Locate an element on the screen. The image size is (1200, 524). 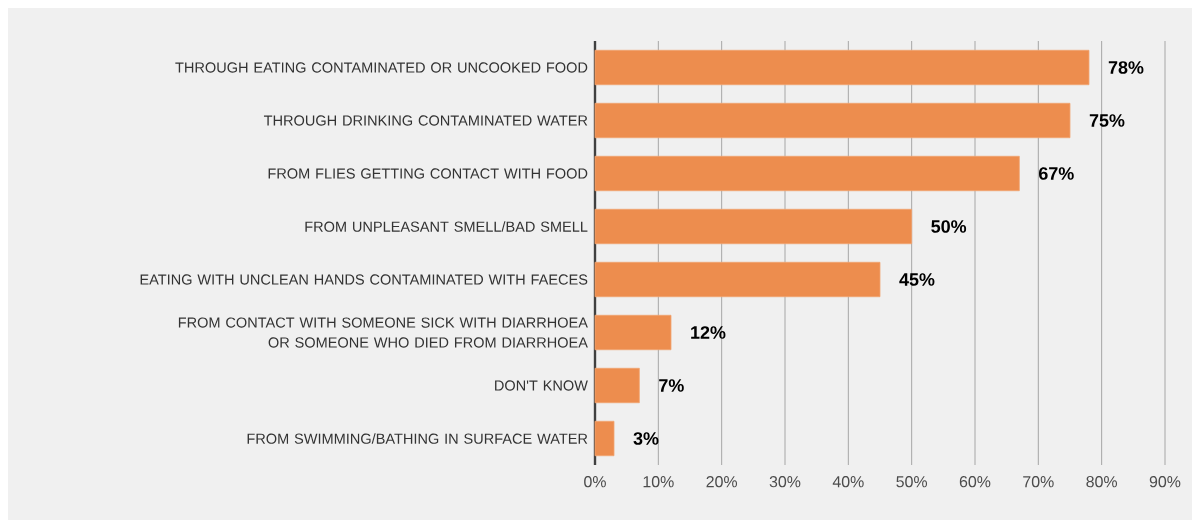
x-tick-label: 40% is located at coordinates (848, 482).